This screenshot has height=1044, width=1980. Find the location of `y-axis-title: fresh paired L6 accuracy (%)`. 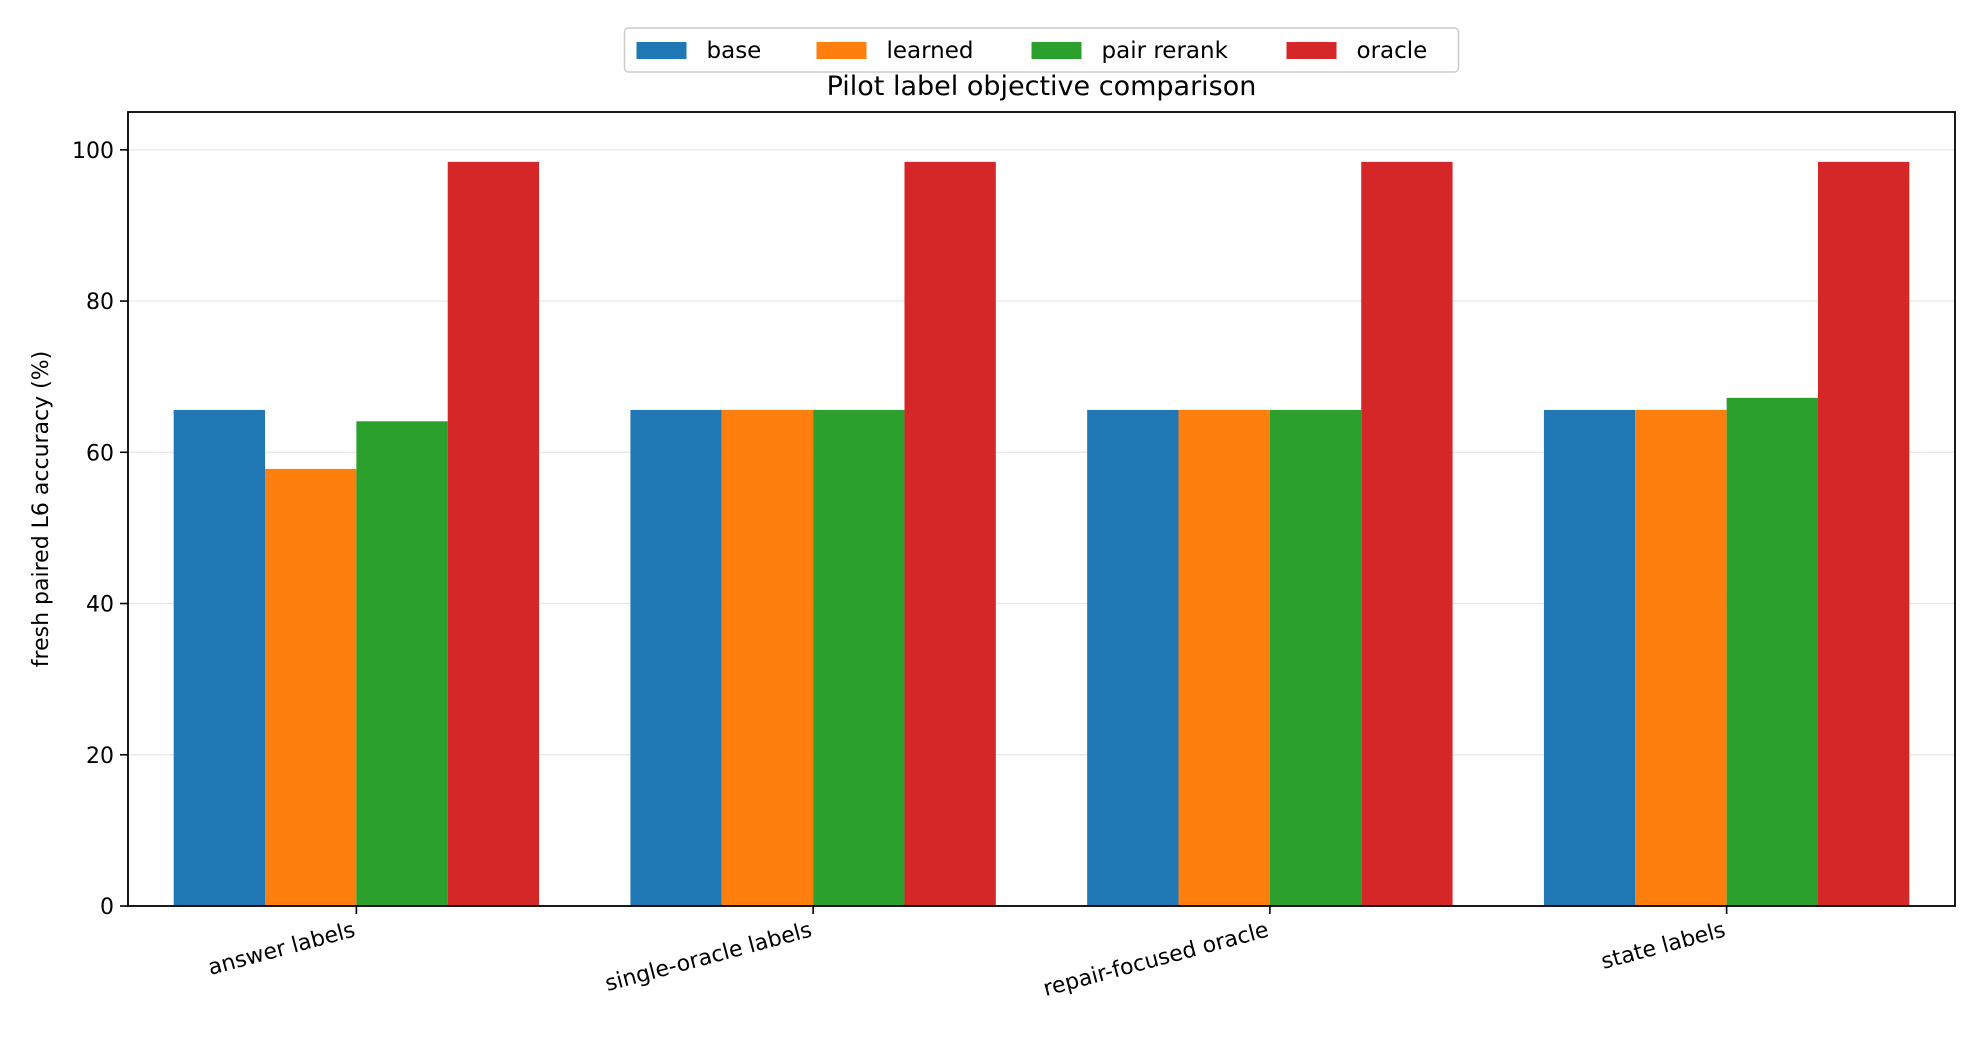

y-axis-title: fresh paired L6 accuracy (%) is located at coordinates (41, 509).